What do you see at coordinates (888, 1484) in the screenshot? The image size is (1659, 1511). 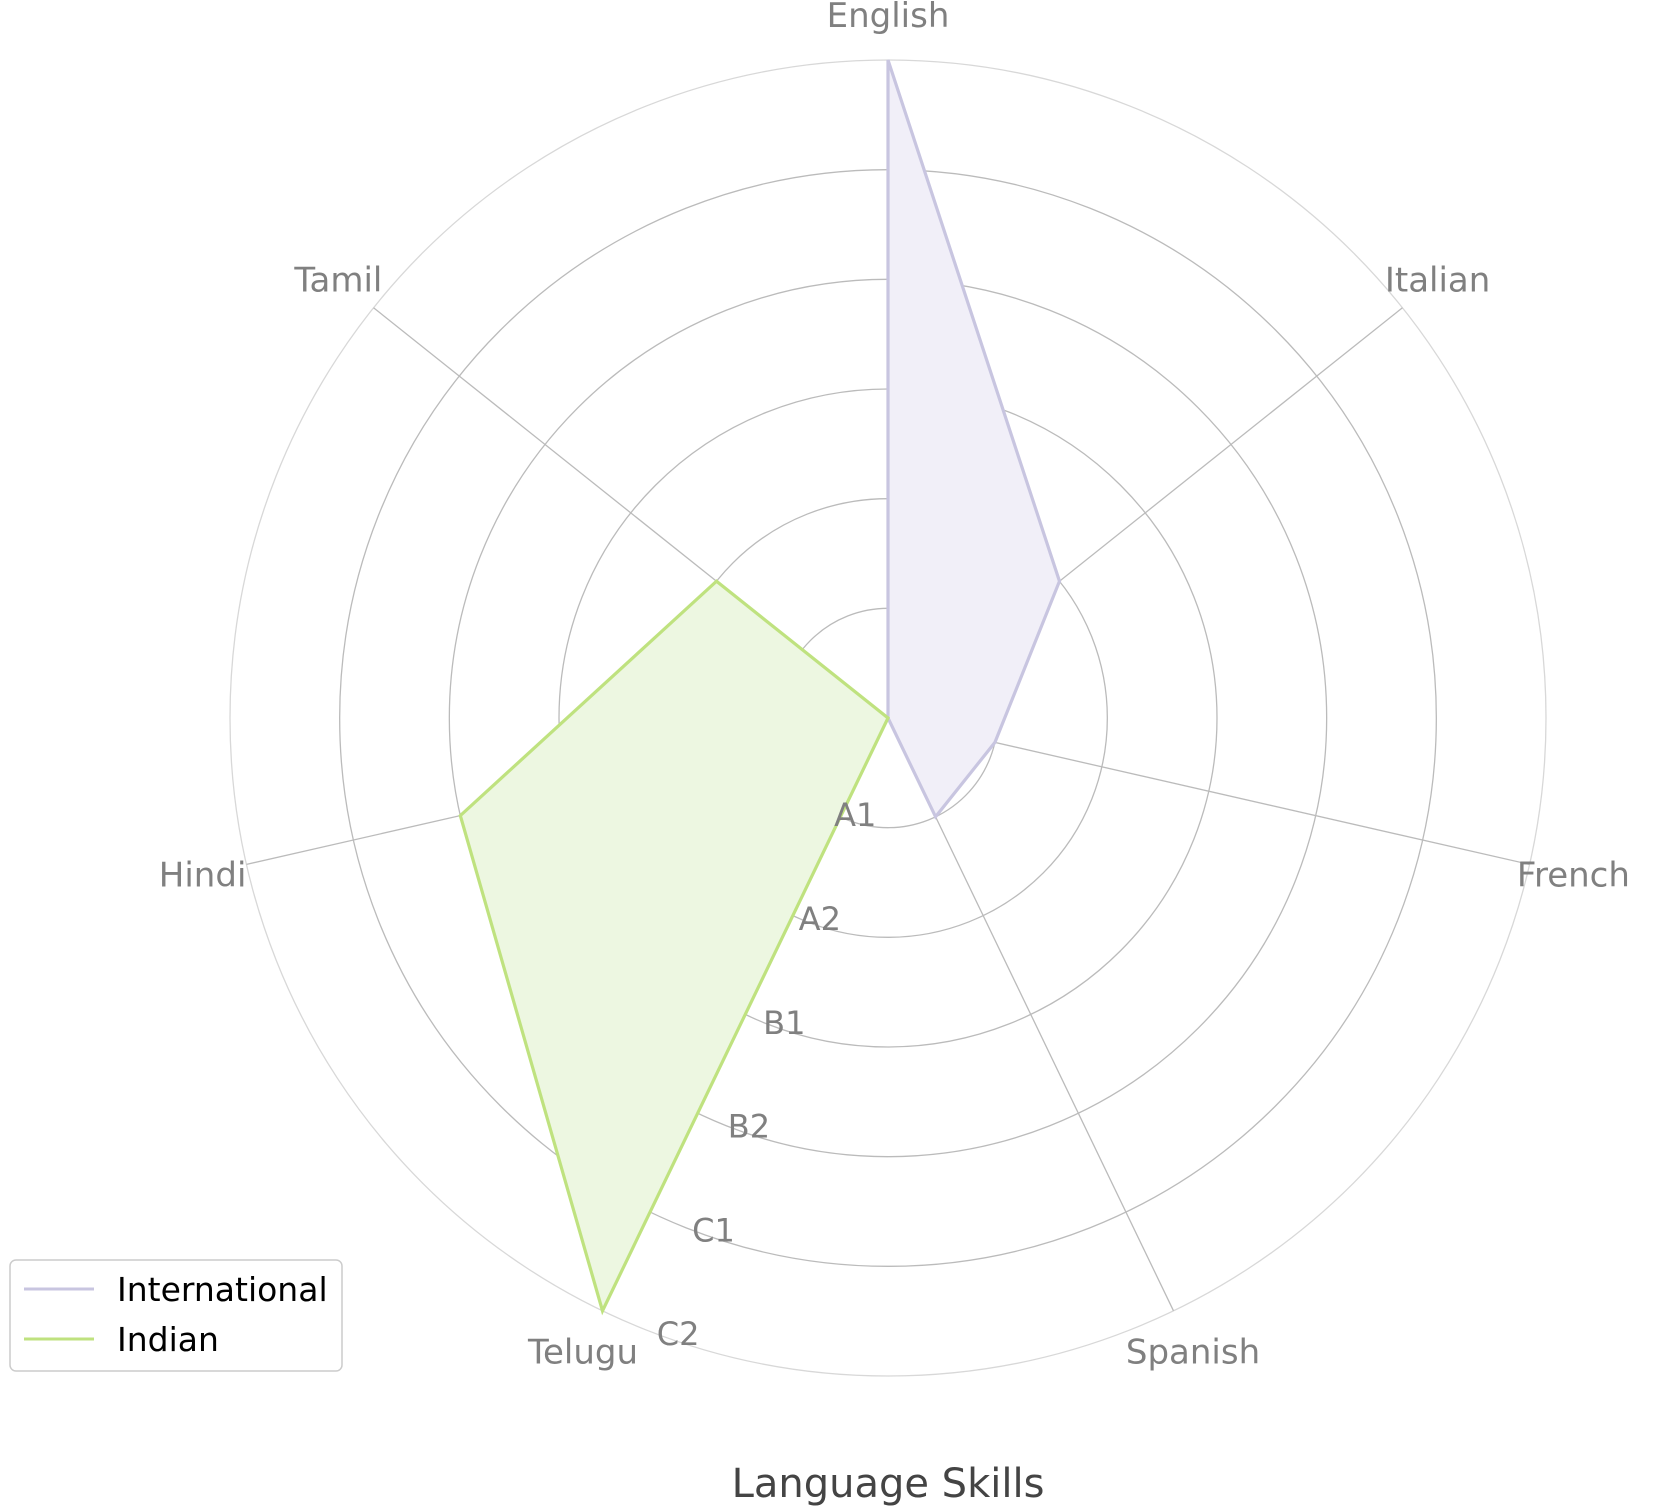 I see `chart-title: Language Skills` at bounding box center [888, 1484].